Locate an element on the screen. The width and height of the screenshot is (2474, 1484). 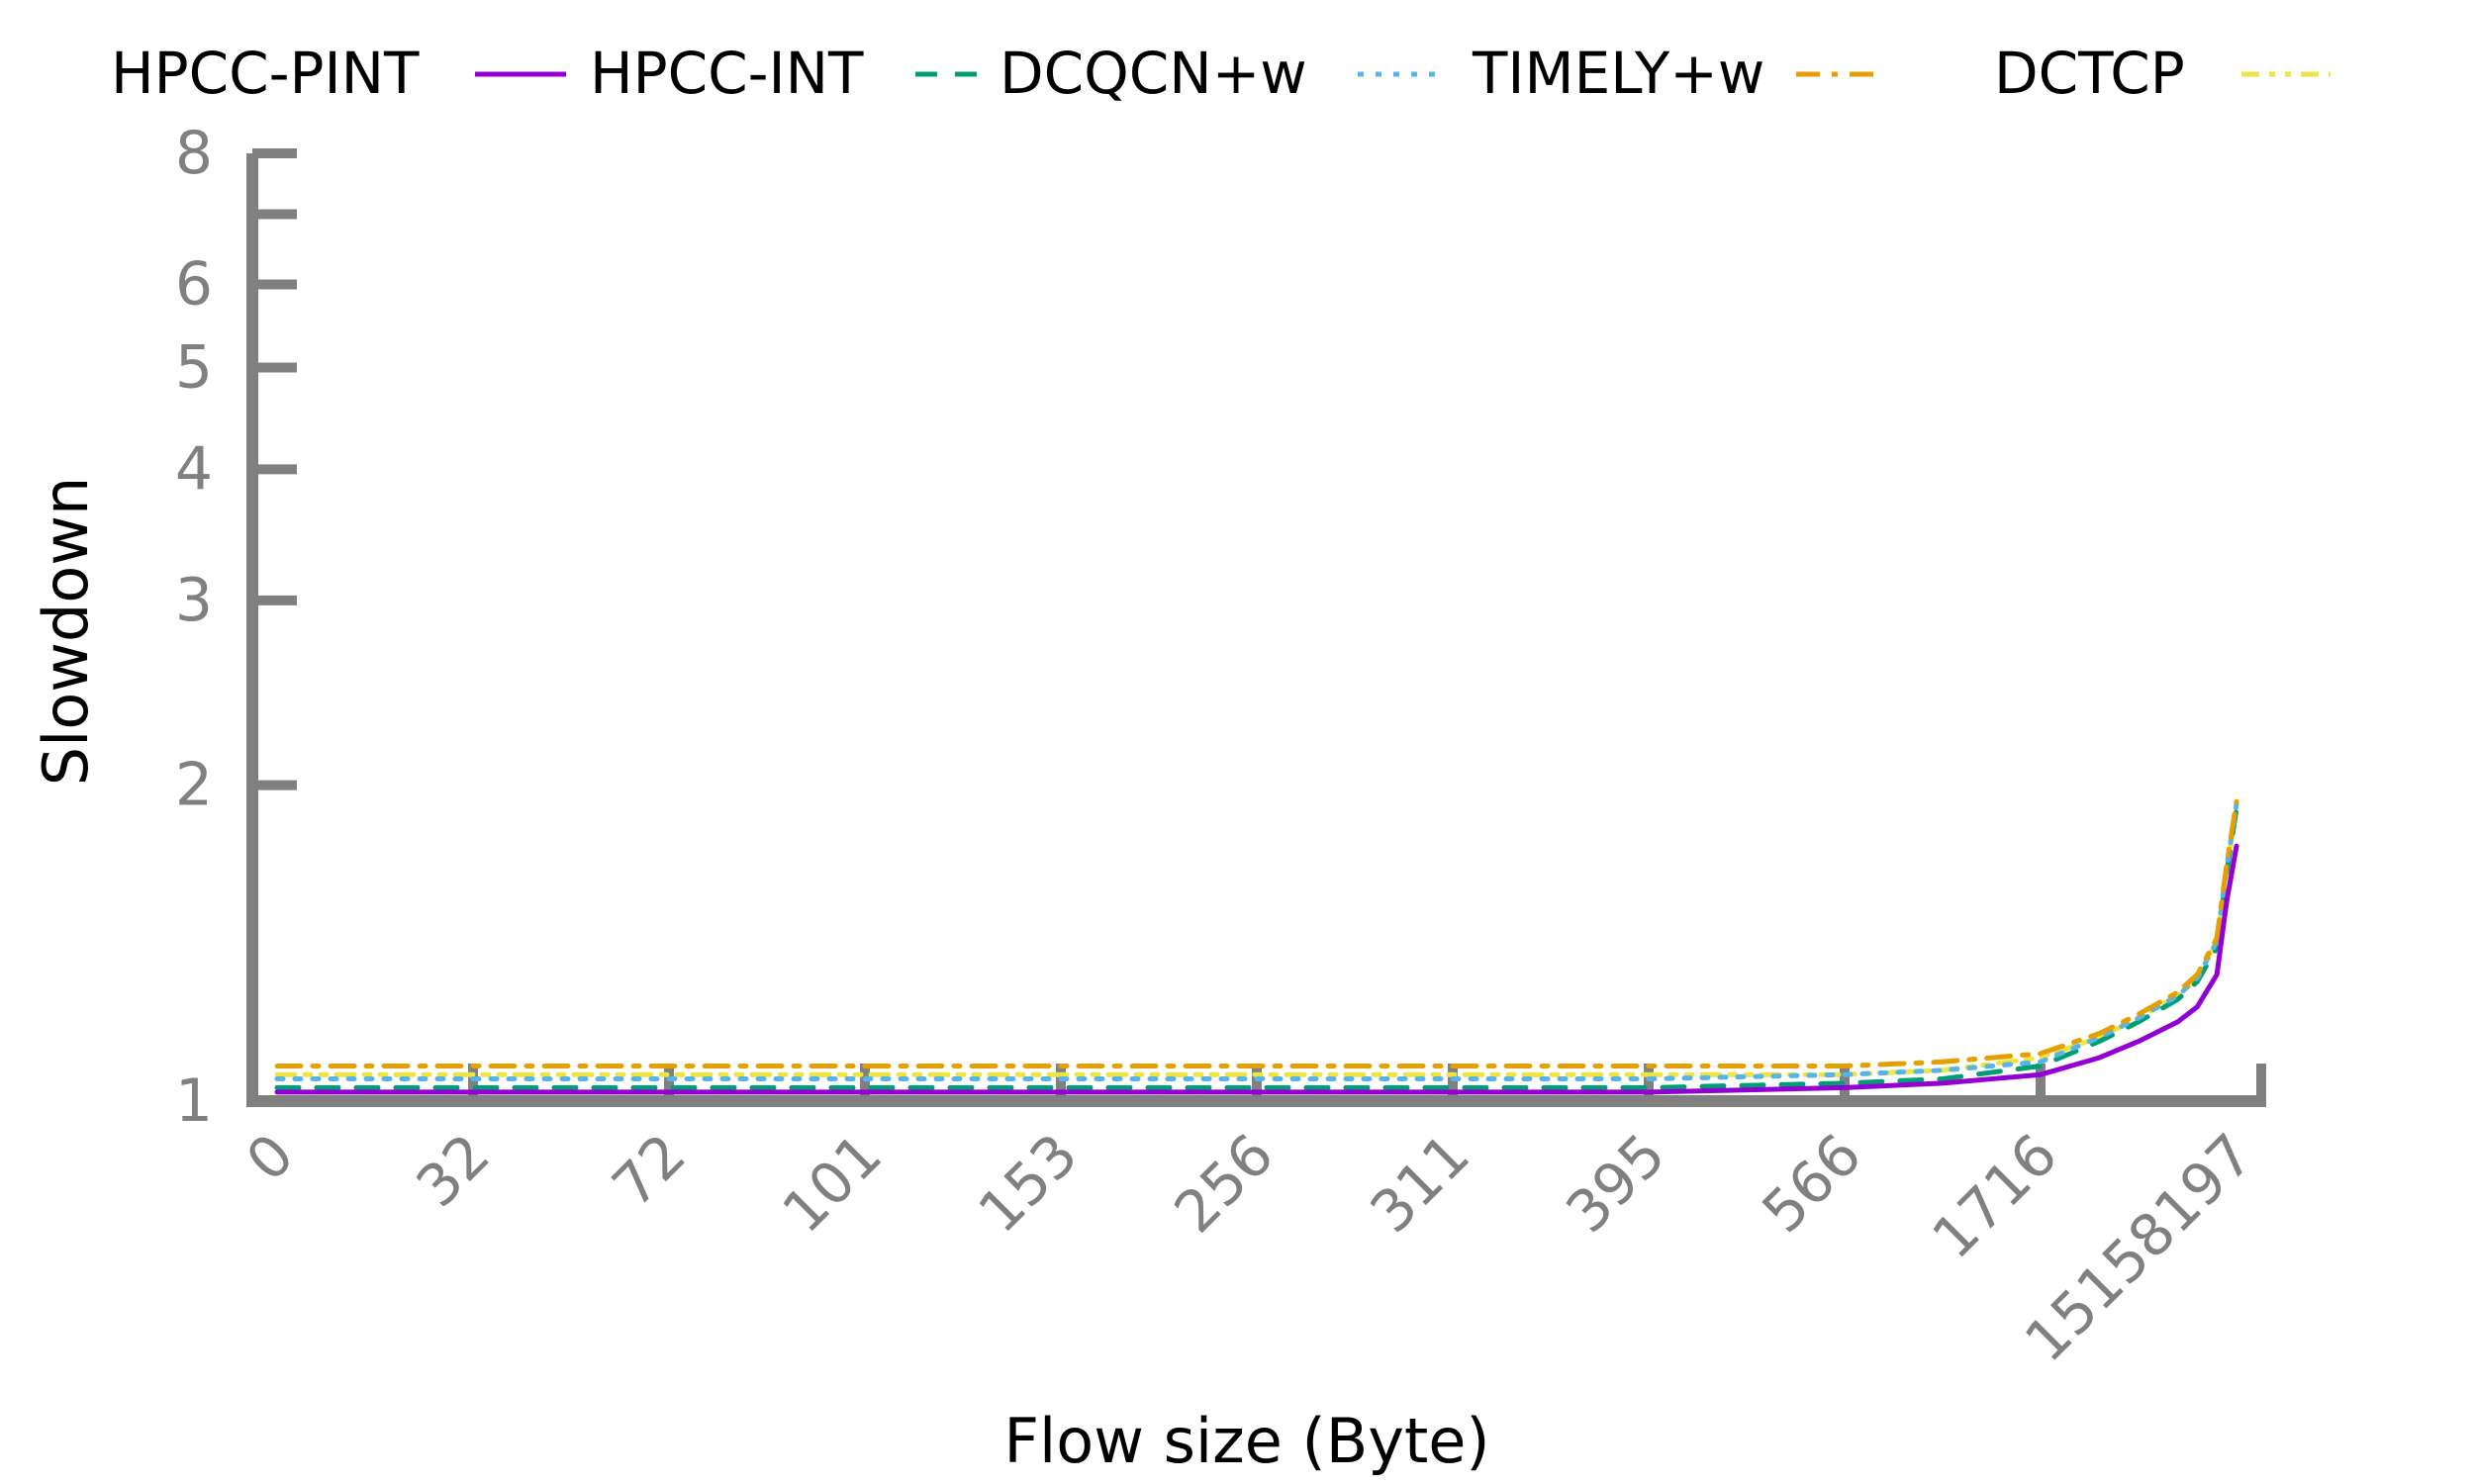
x-tick-label: 395 is located at coordinates (1616, 1183).